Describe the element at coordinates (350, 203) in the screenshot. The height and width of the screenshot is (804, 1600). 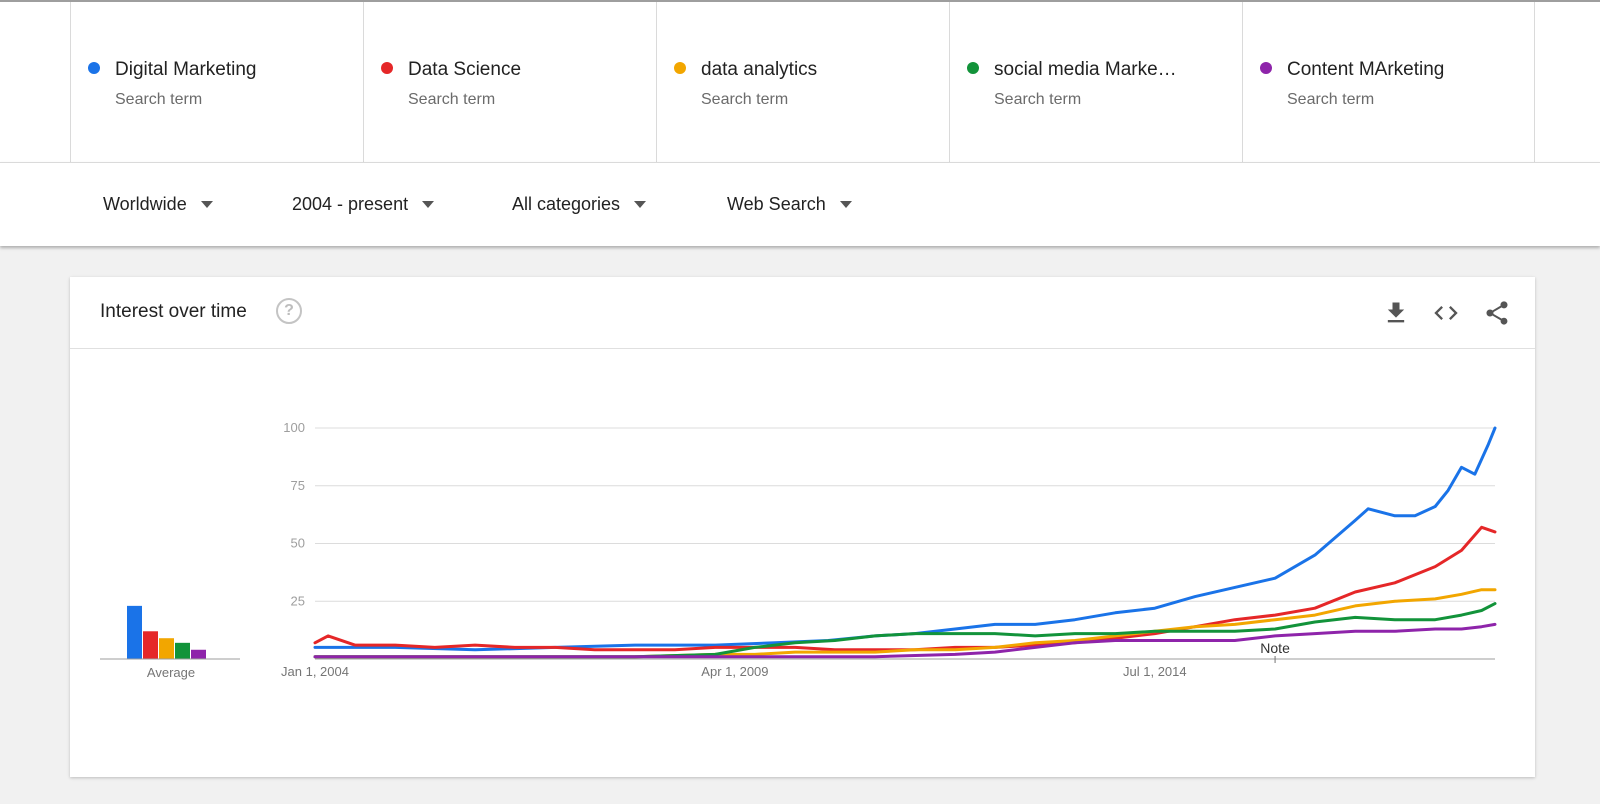
I see `time-range-filter-label: 2004 - present` at that location.